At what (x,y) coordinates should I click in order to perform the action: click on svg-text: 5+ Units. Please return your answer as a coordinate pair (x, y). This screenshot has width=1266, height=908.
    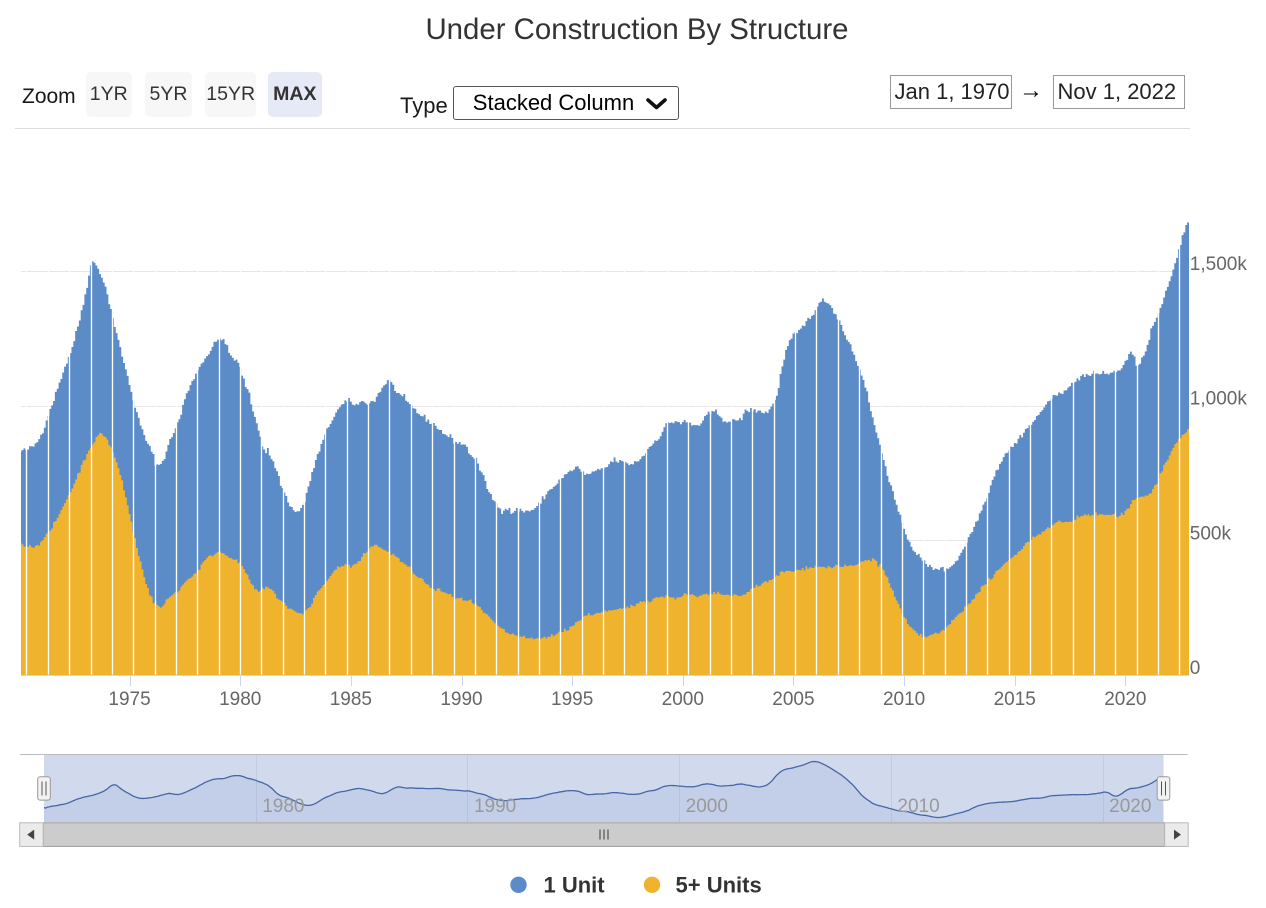
    Looking at the image, I should click on (719, 885).